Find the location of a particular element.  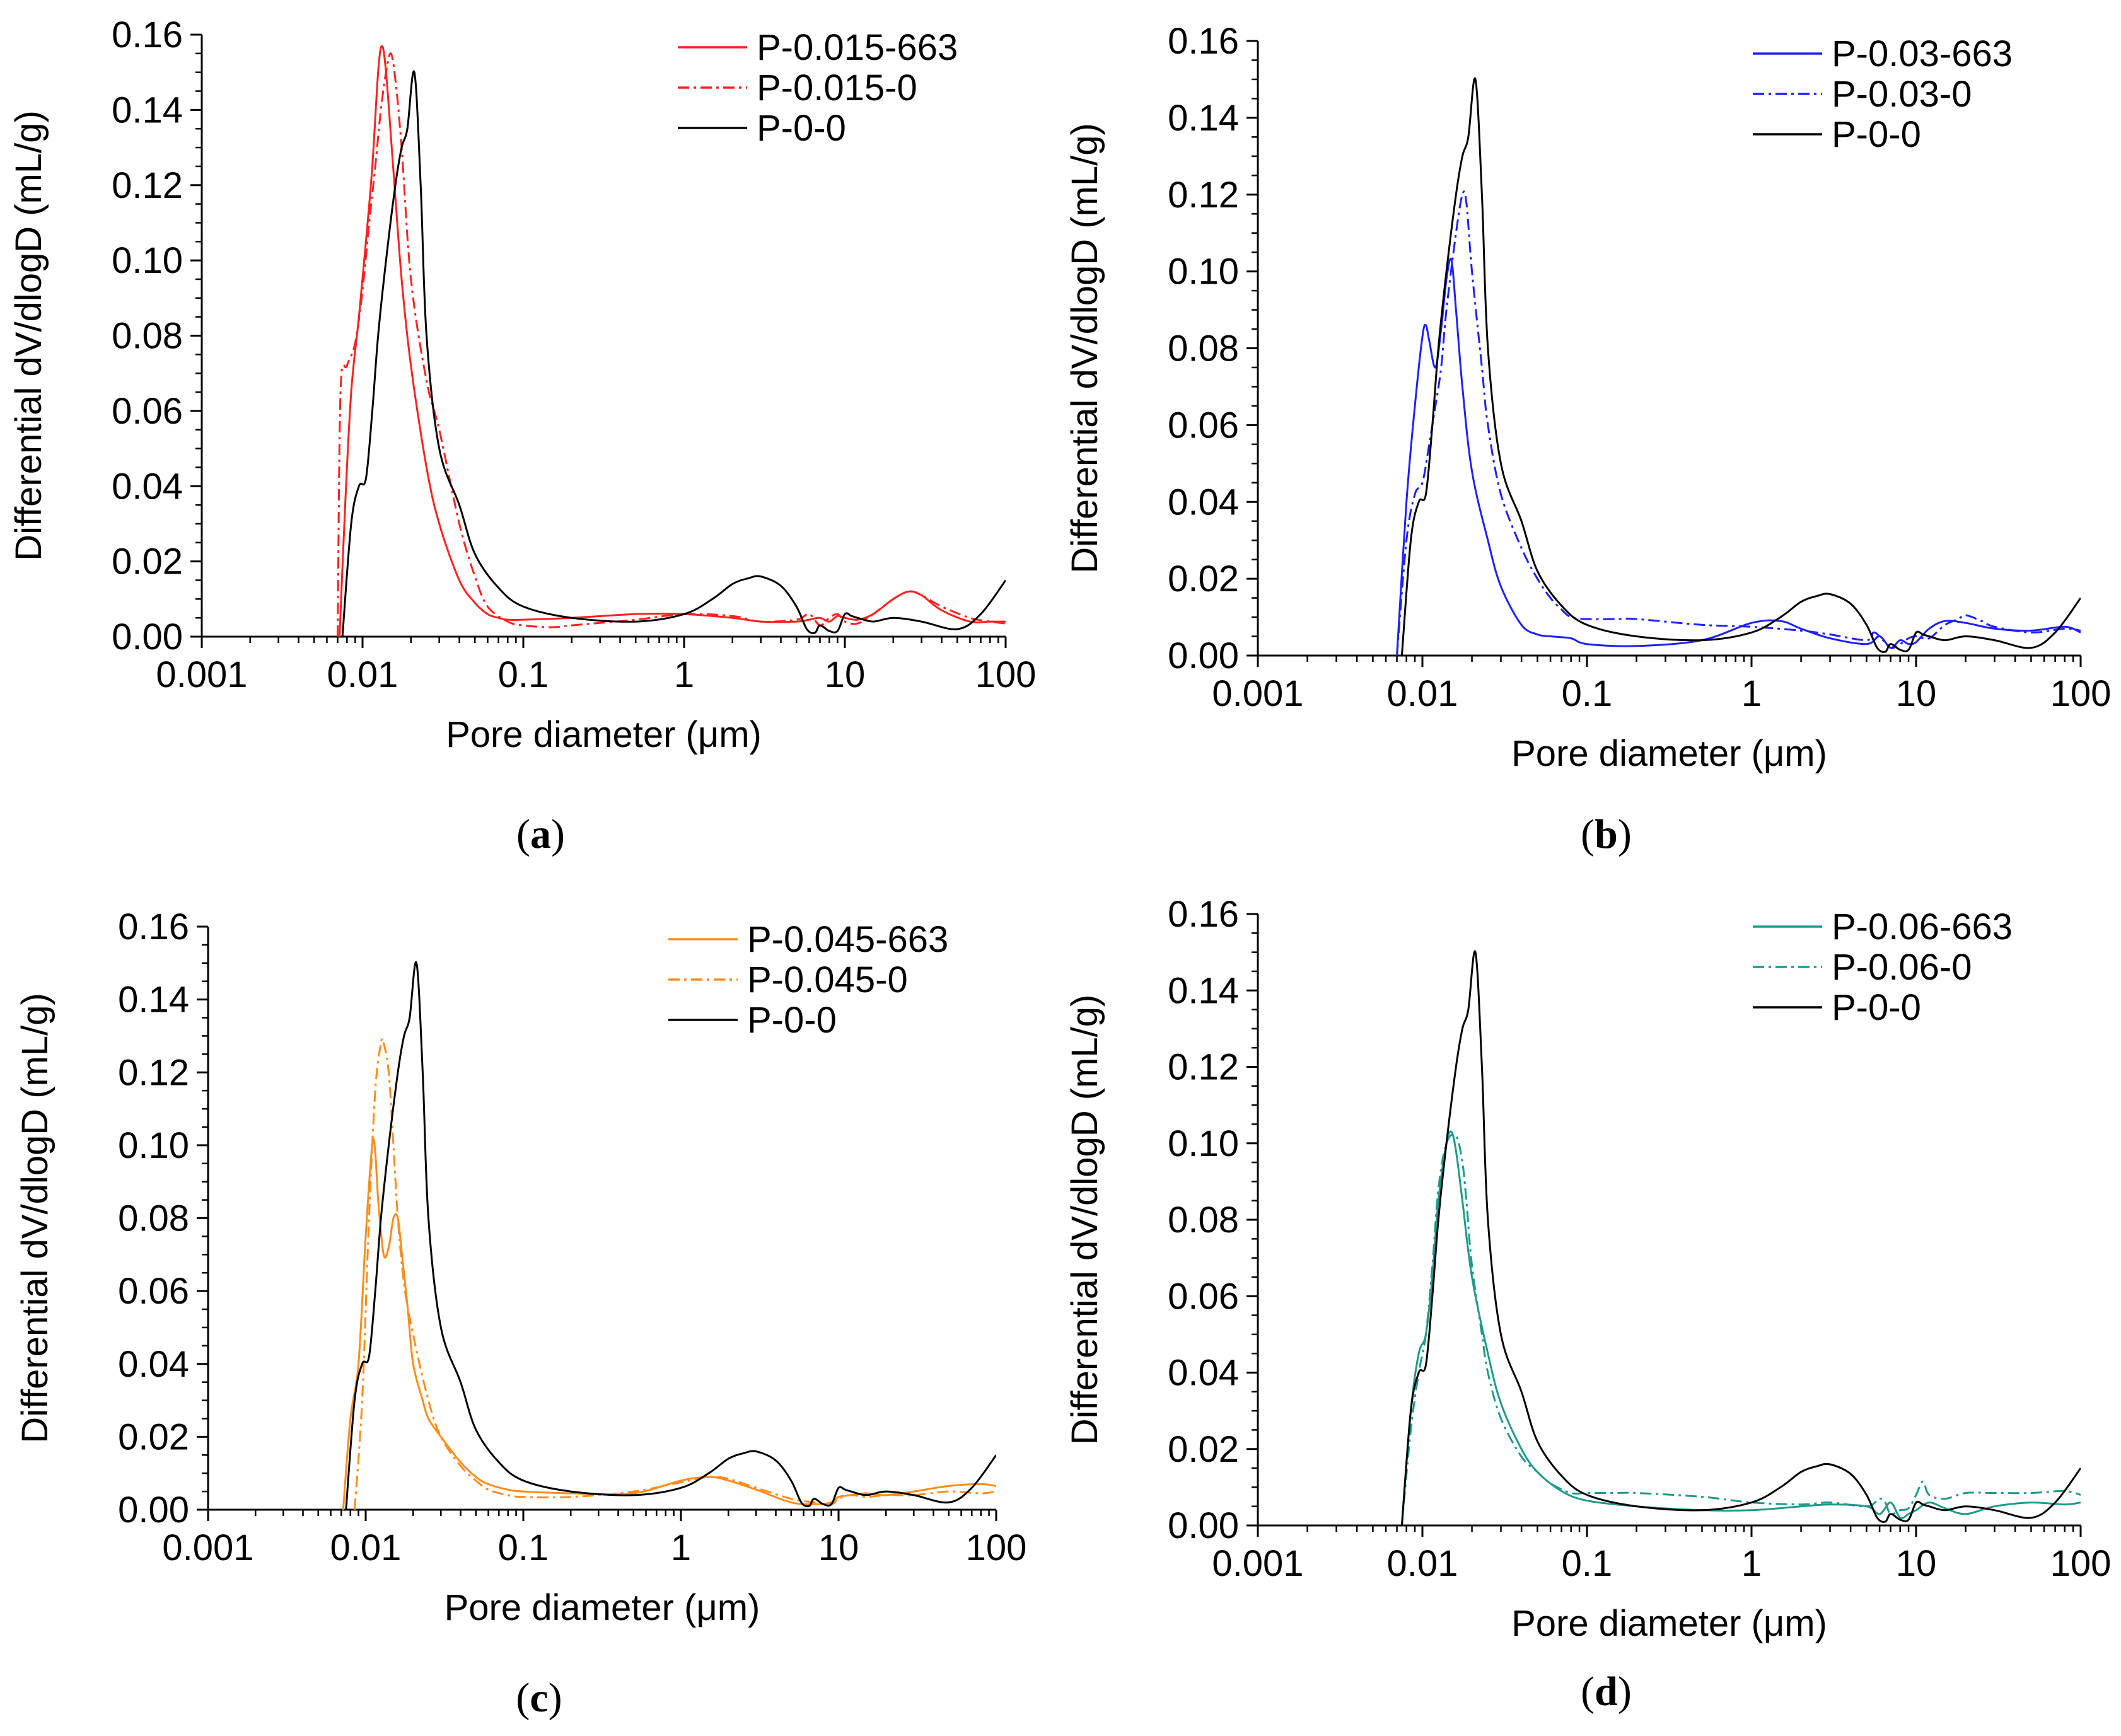

legend-label: P-0.03-0 is located at coordinates (1902, 94).